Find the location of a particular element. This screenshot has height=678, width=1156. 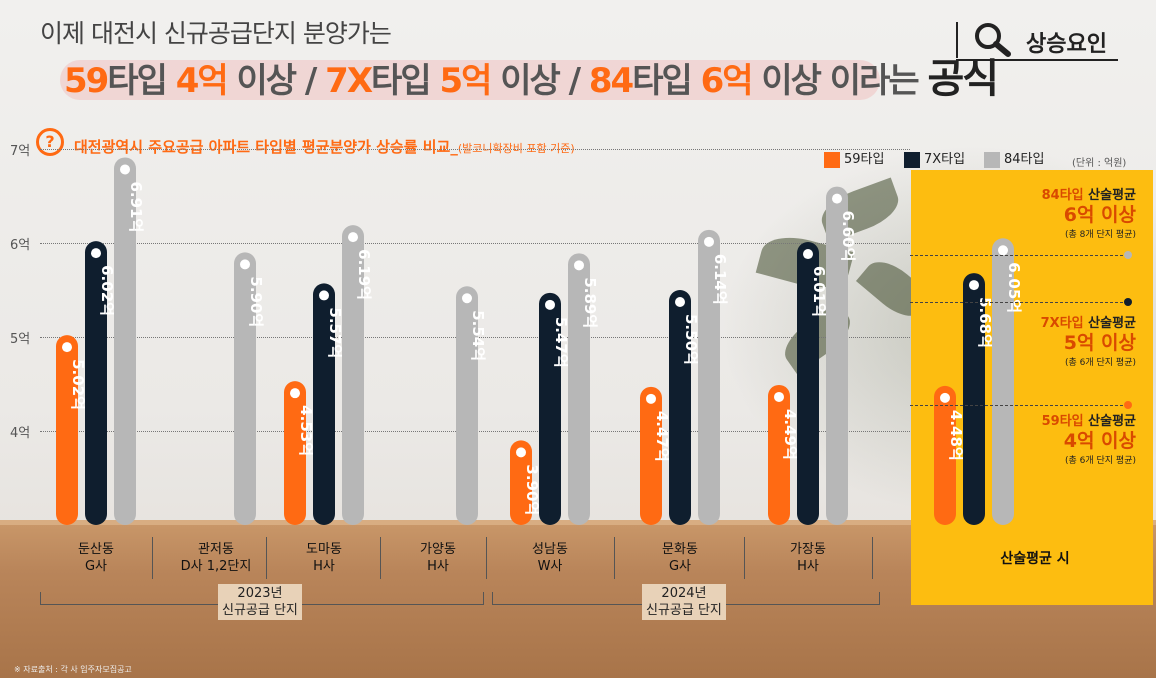

category-label: 가양동 H사 is located at coordinates (438, 558).